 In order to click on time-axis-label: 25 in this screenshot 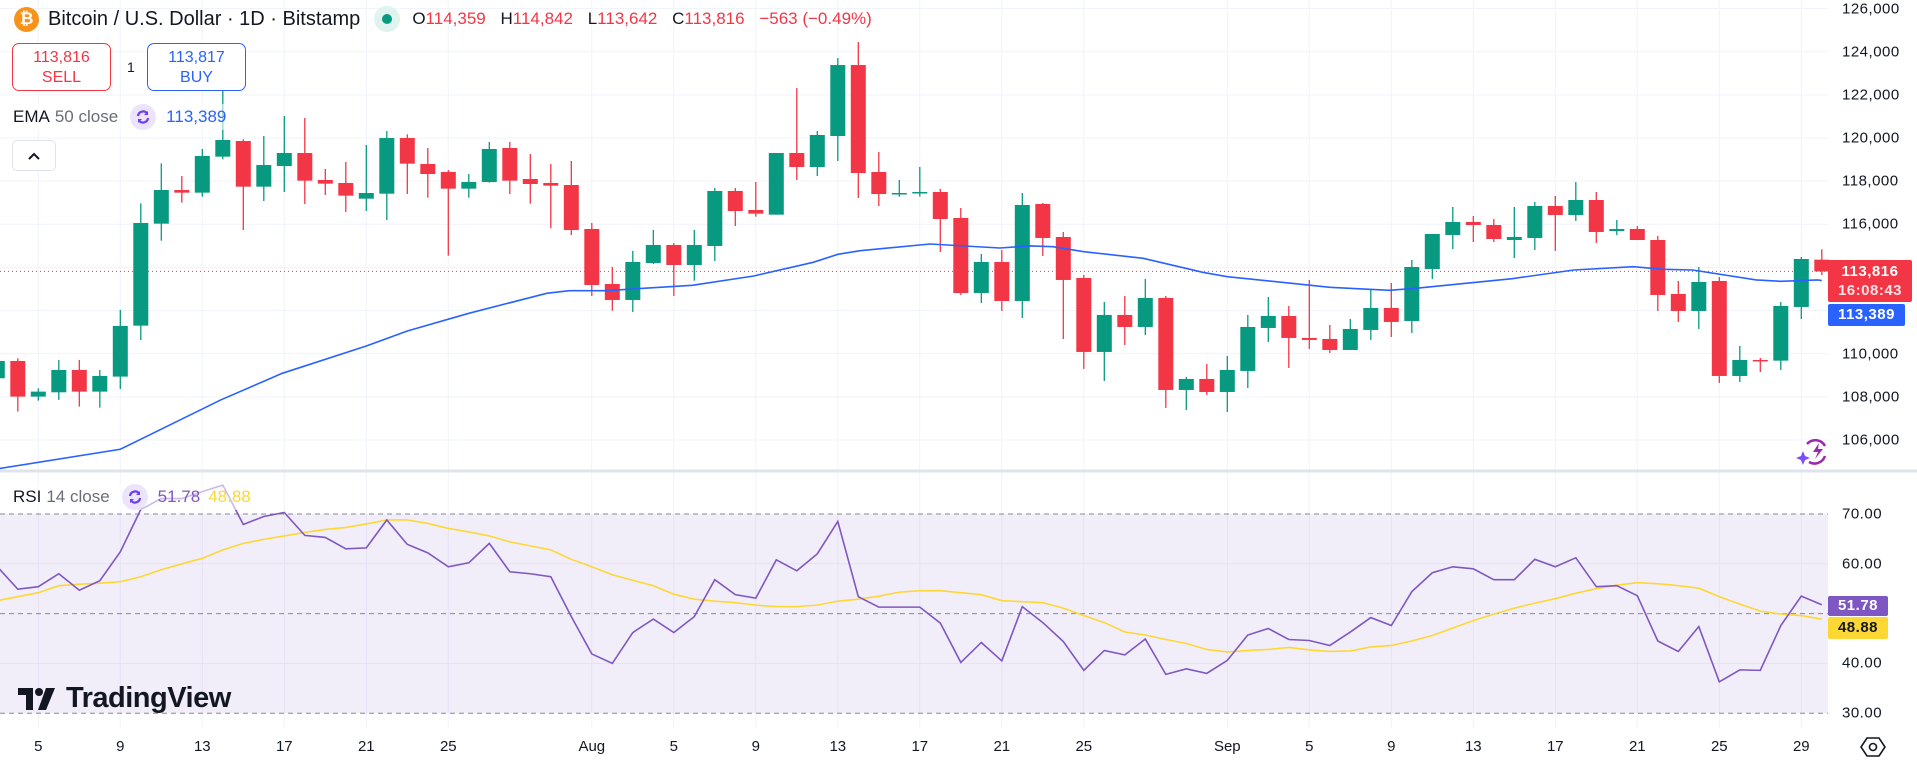, I will do `click(448, 746)`.